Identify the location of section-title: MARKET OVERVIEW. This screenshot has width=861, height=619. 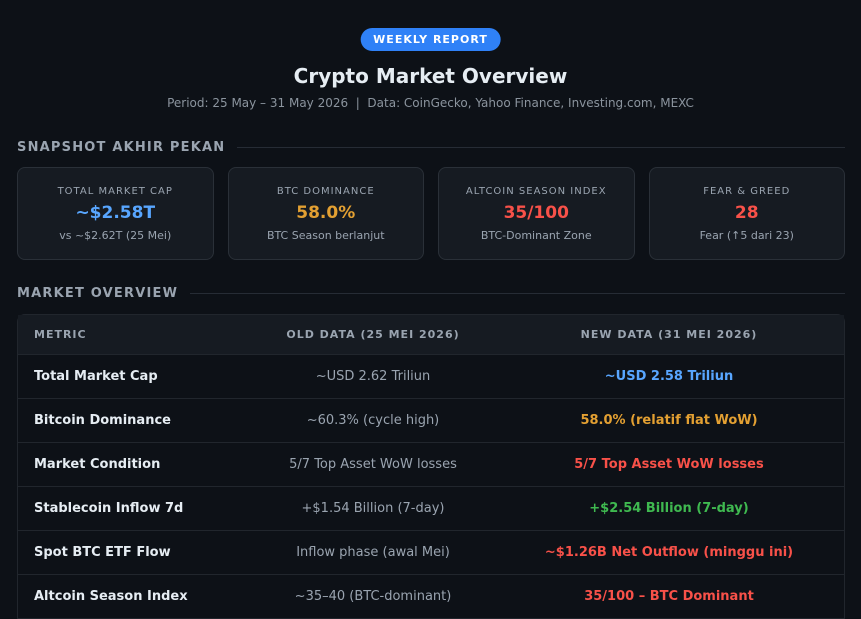
(98, 293).